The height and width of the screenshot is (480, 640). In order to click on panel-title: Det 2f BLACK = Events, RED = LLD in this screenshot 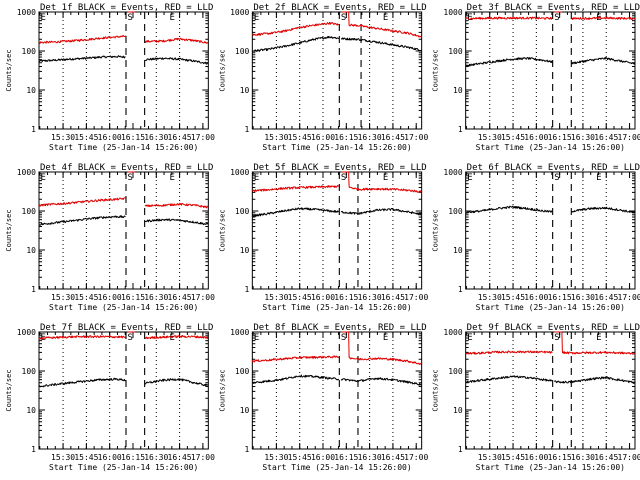, I will do `click(339, 8)`.